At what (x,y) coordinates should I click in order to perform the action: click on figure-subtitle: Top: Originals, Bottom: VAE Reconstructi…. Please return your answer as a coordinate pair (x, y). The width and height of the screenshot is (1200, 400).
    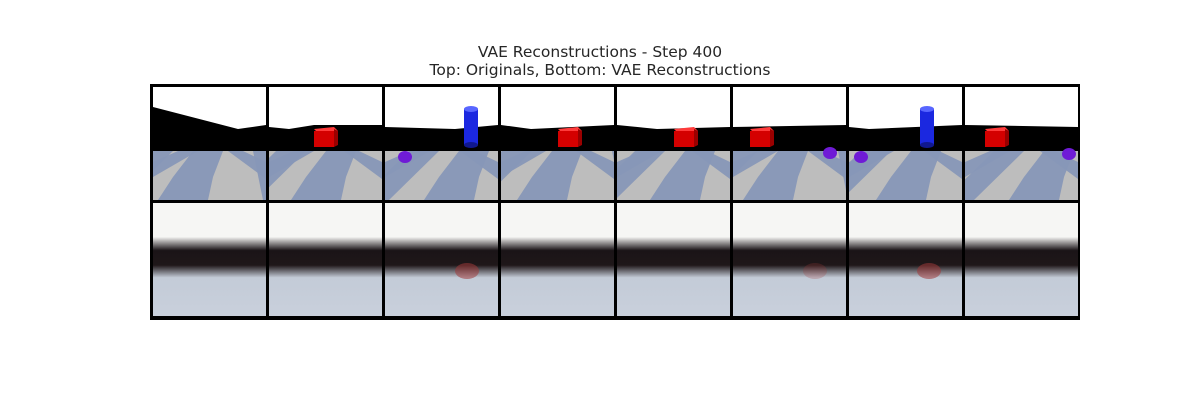
    Looking at the image, I should click on (600, 70).